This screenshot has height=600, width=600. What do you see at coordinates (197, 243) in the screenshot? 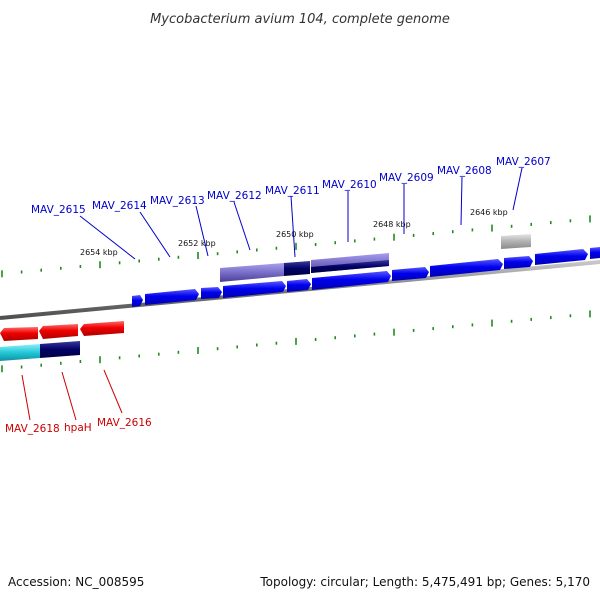
I see `kbp-label-2652: 2652 kbp` at bounding box center [197, 243].